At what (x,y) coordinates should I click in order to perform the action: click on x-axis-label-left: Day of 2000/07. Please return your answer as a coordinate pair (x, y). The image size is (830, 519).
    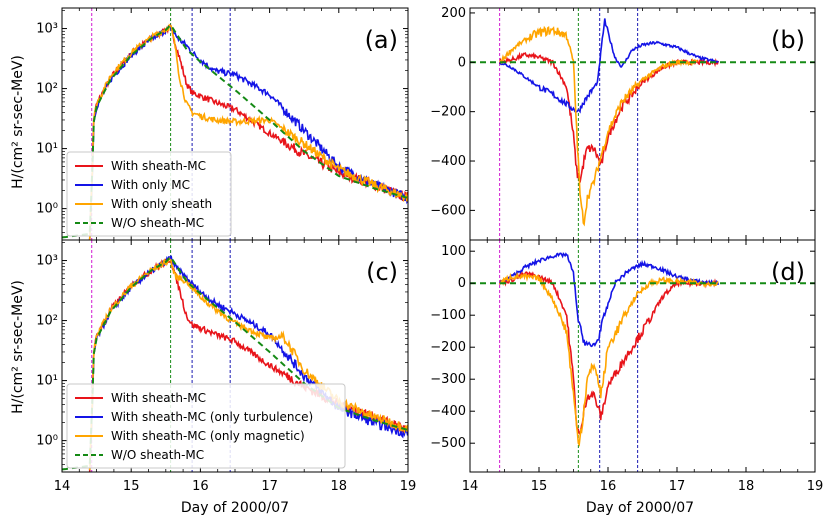
    Looking at the image, I should click on (235, 508).